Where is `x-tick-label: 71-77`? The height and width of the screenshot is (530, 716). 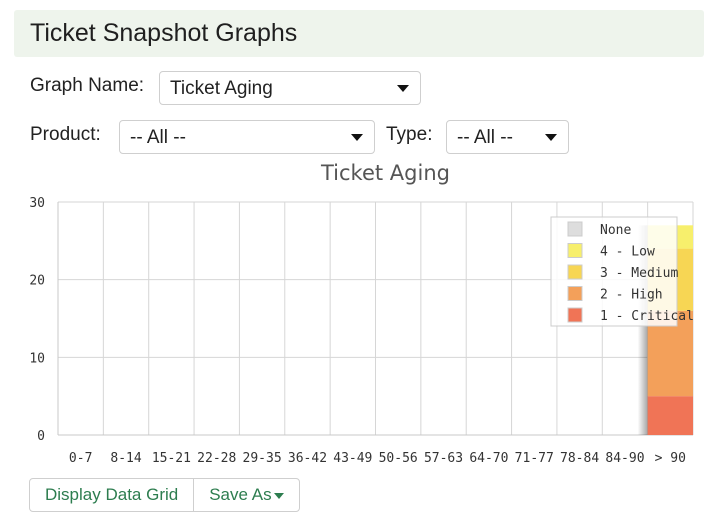 x-tick-label: 71-77 is located at coordinates (534, 458).